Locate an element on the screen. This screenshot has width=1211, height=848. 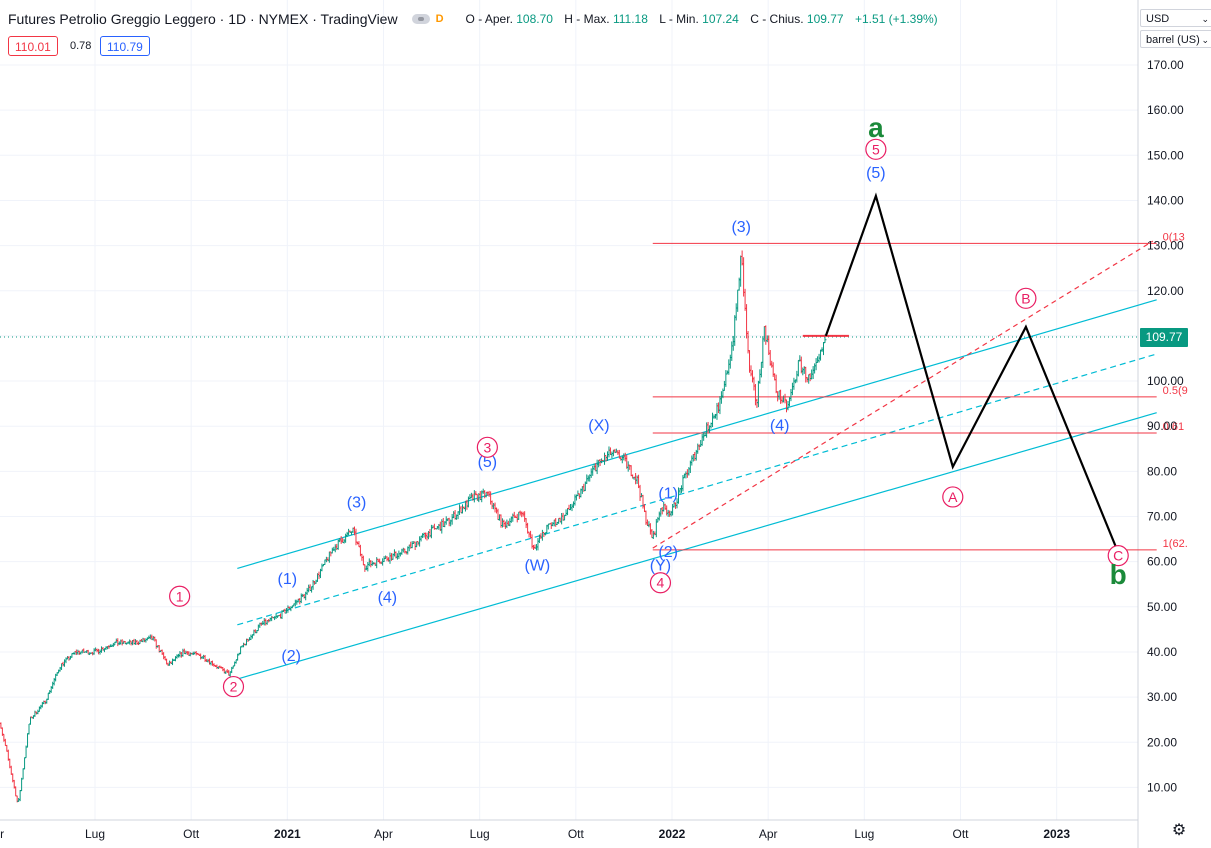
wave-label-pink: 1 is located at coordinates (180, 596).